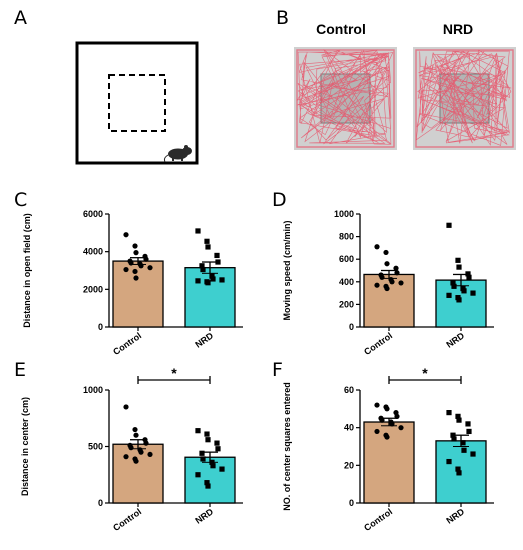 This screenshot has width=523, height=550. Describe the element at coordinates (27, 270) in the screenshot. I see `y-axis-label: Distance in open field (cm)` at that location.